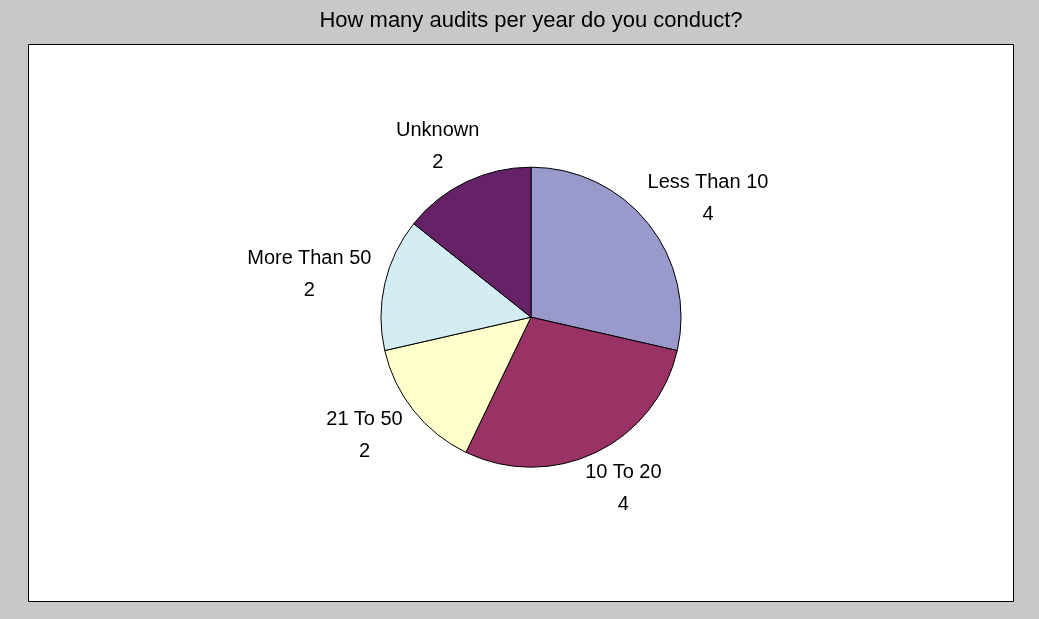 This screenshot has width=1039, height=619. I want to click on chart-title: How many audits per year do you conduct?, so click(531, 20).